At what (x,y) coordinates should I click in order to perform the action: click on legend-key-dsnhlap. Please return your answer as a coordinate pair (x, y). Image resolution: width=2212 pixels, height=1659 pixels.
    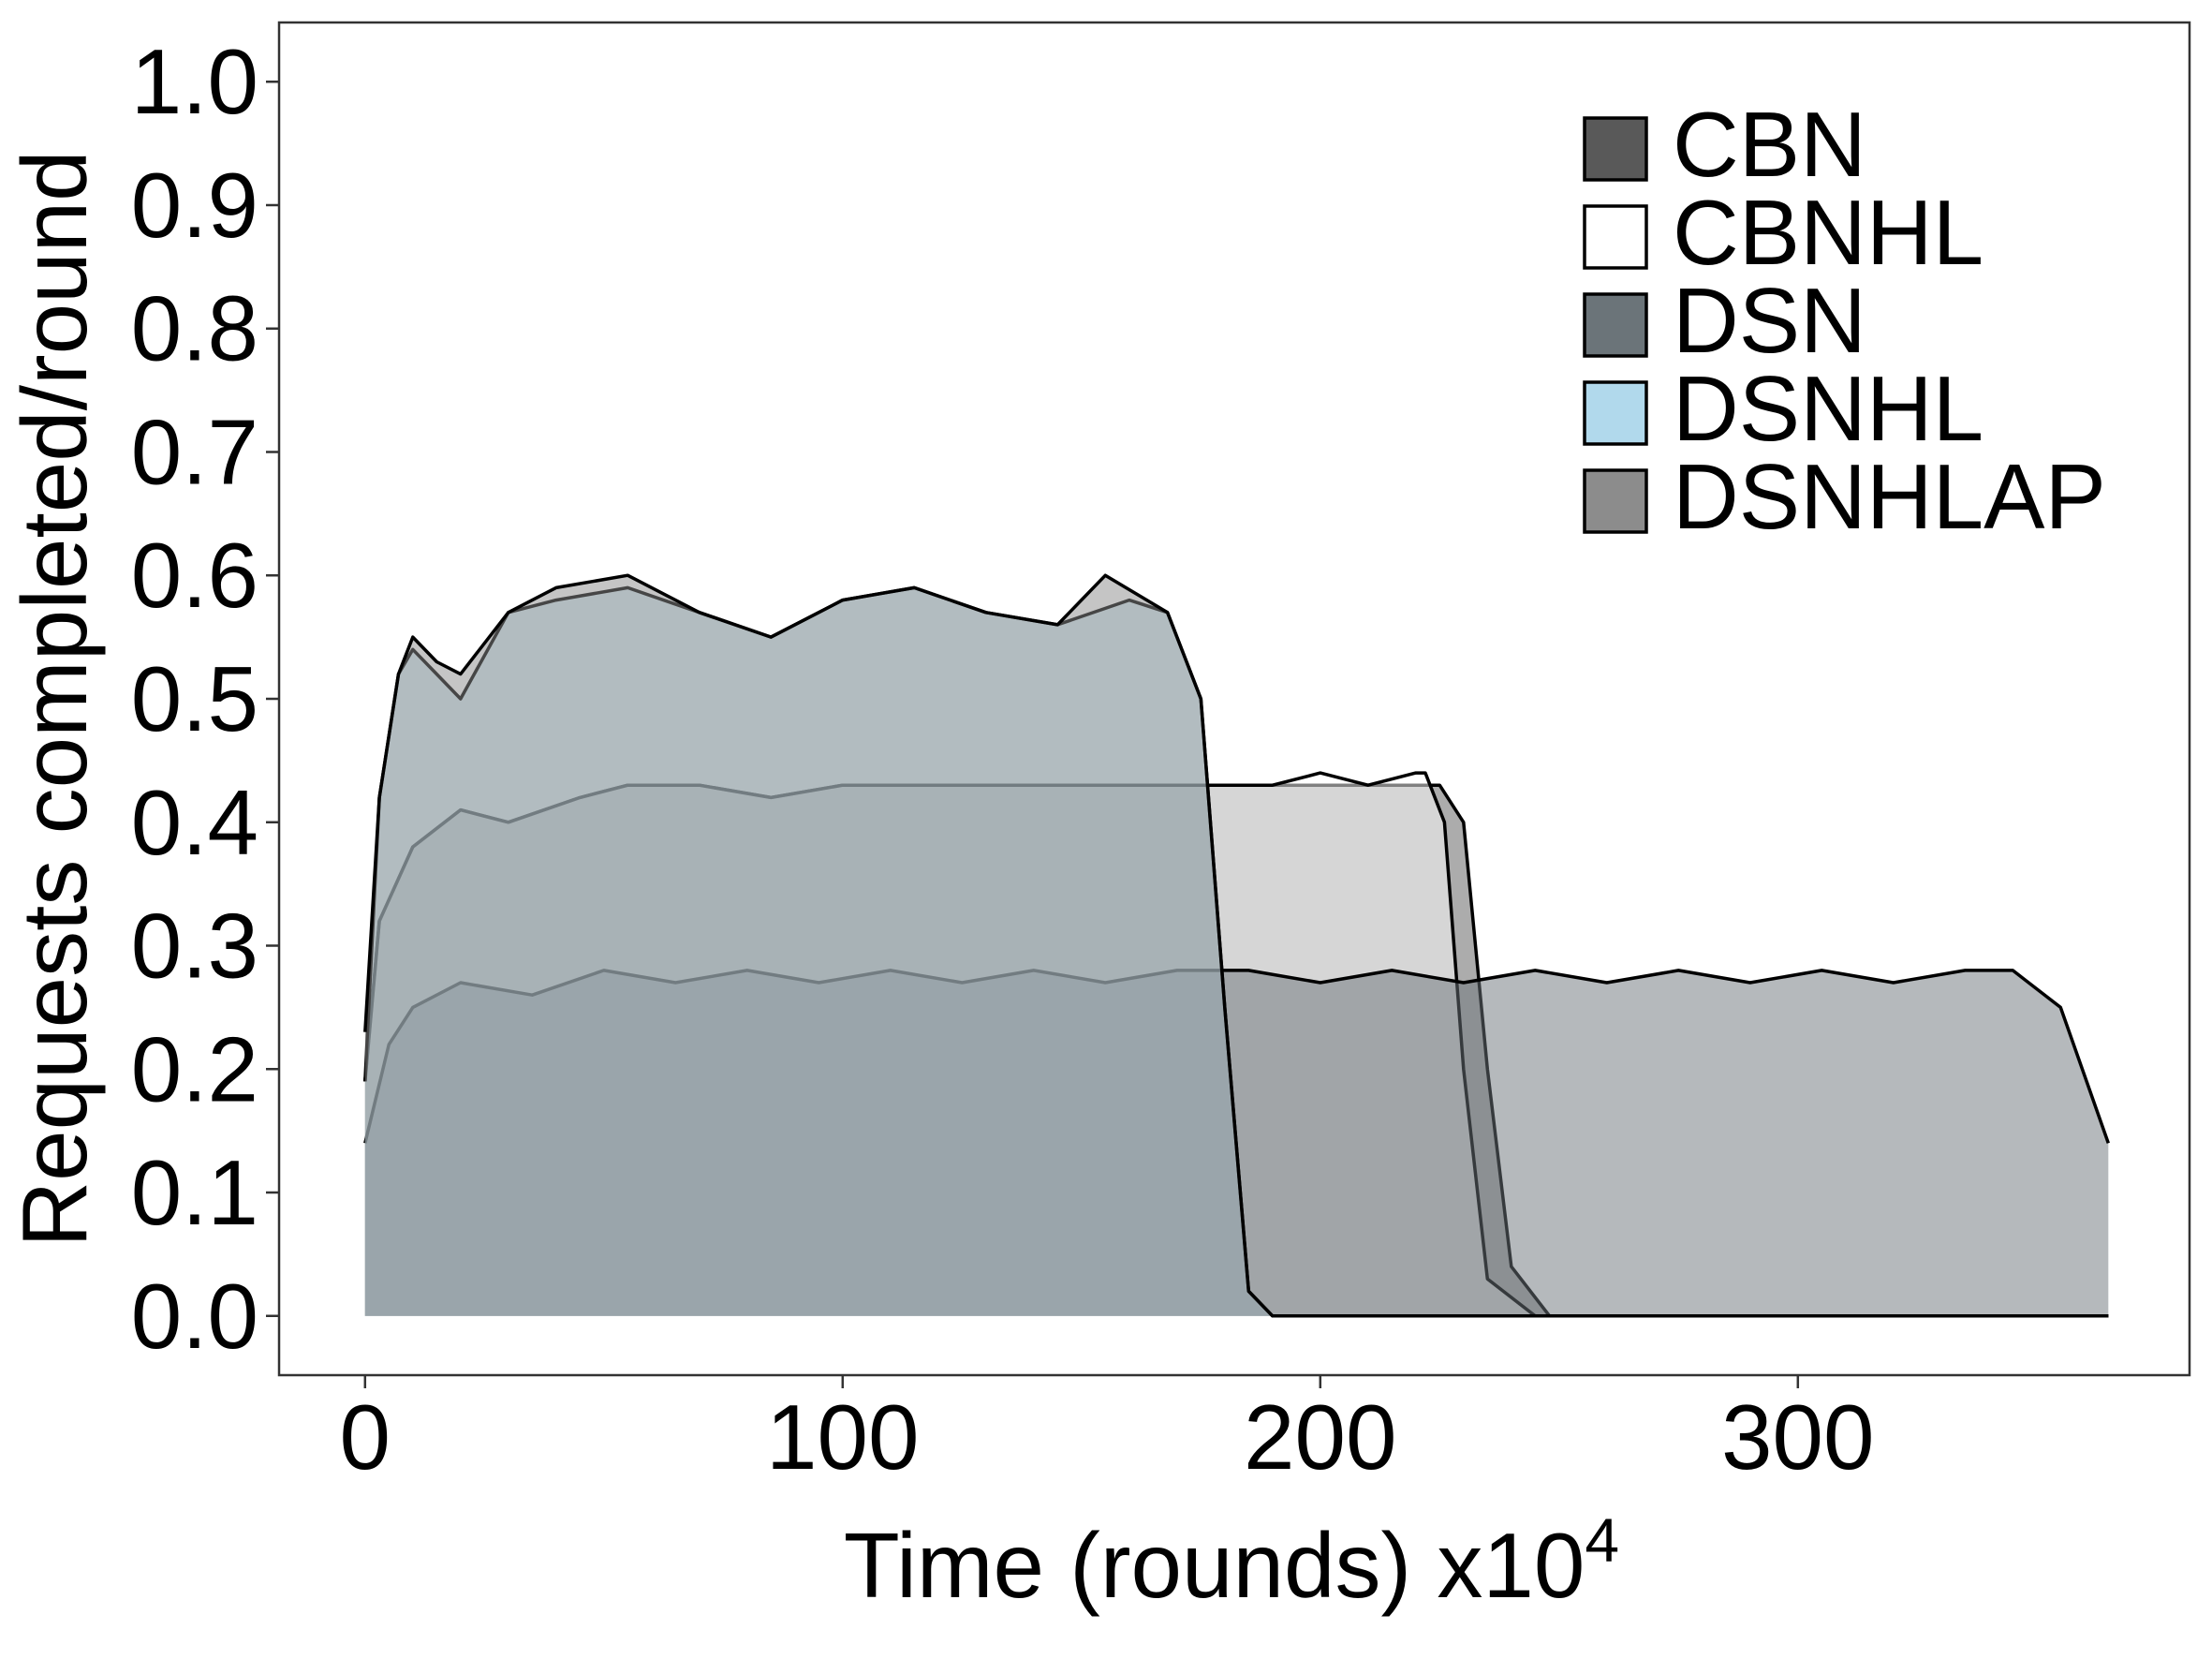
    Looking at the image, I should click on (1615, 501).